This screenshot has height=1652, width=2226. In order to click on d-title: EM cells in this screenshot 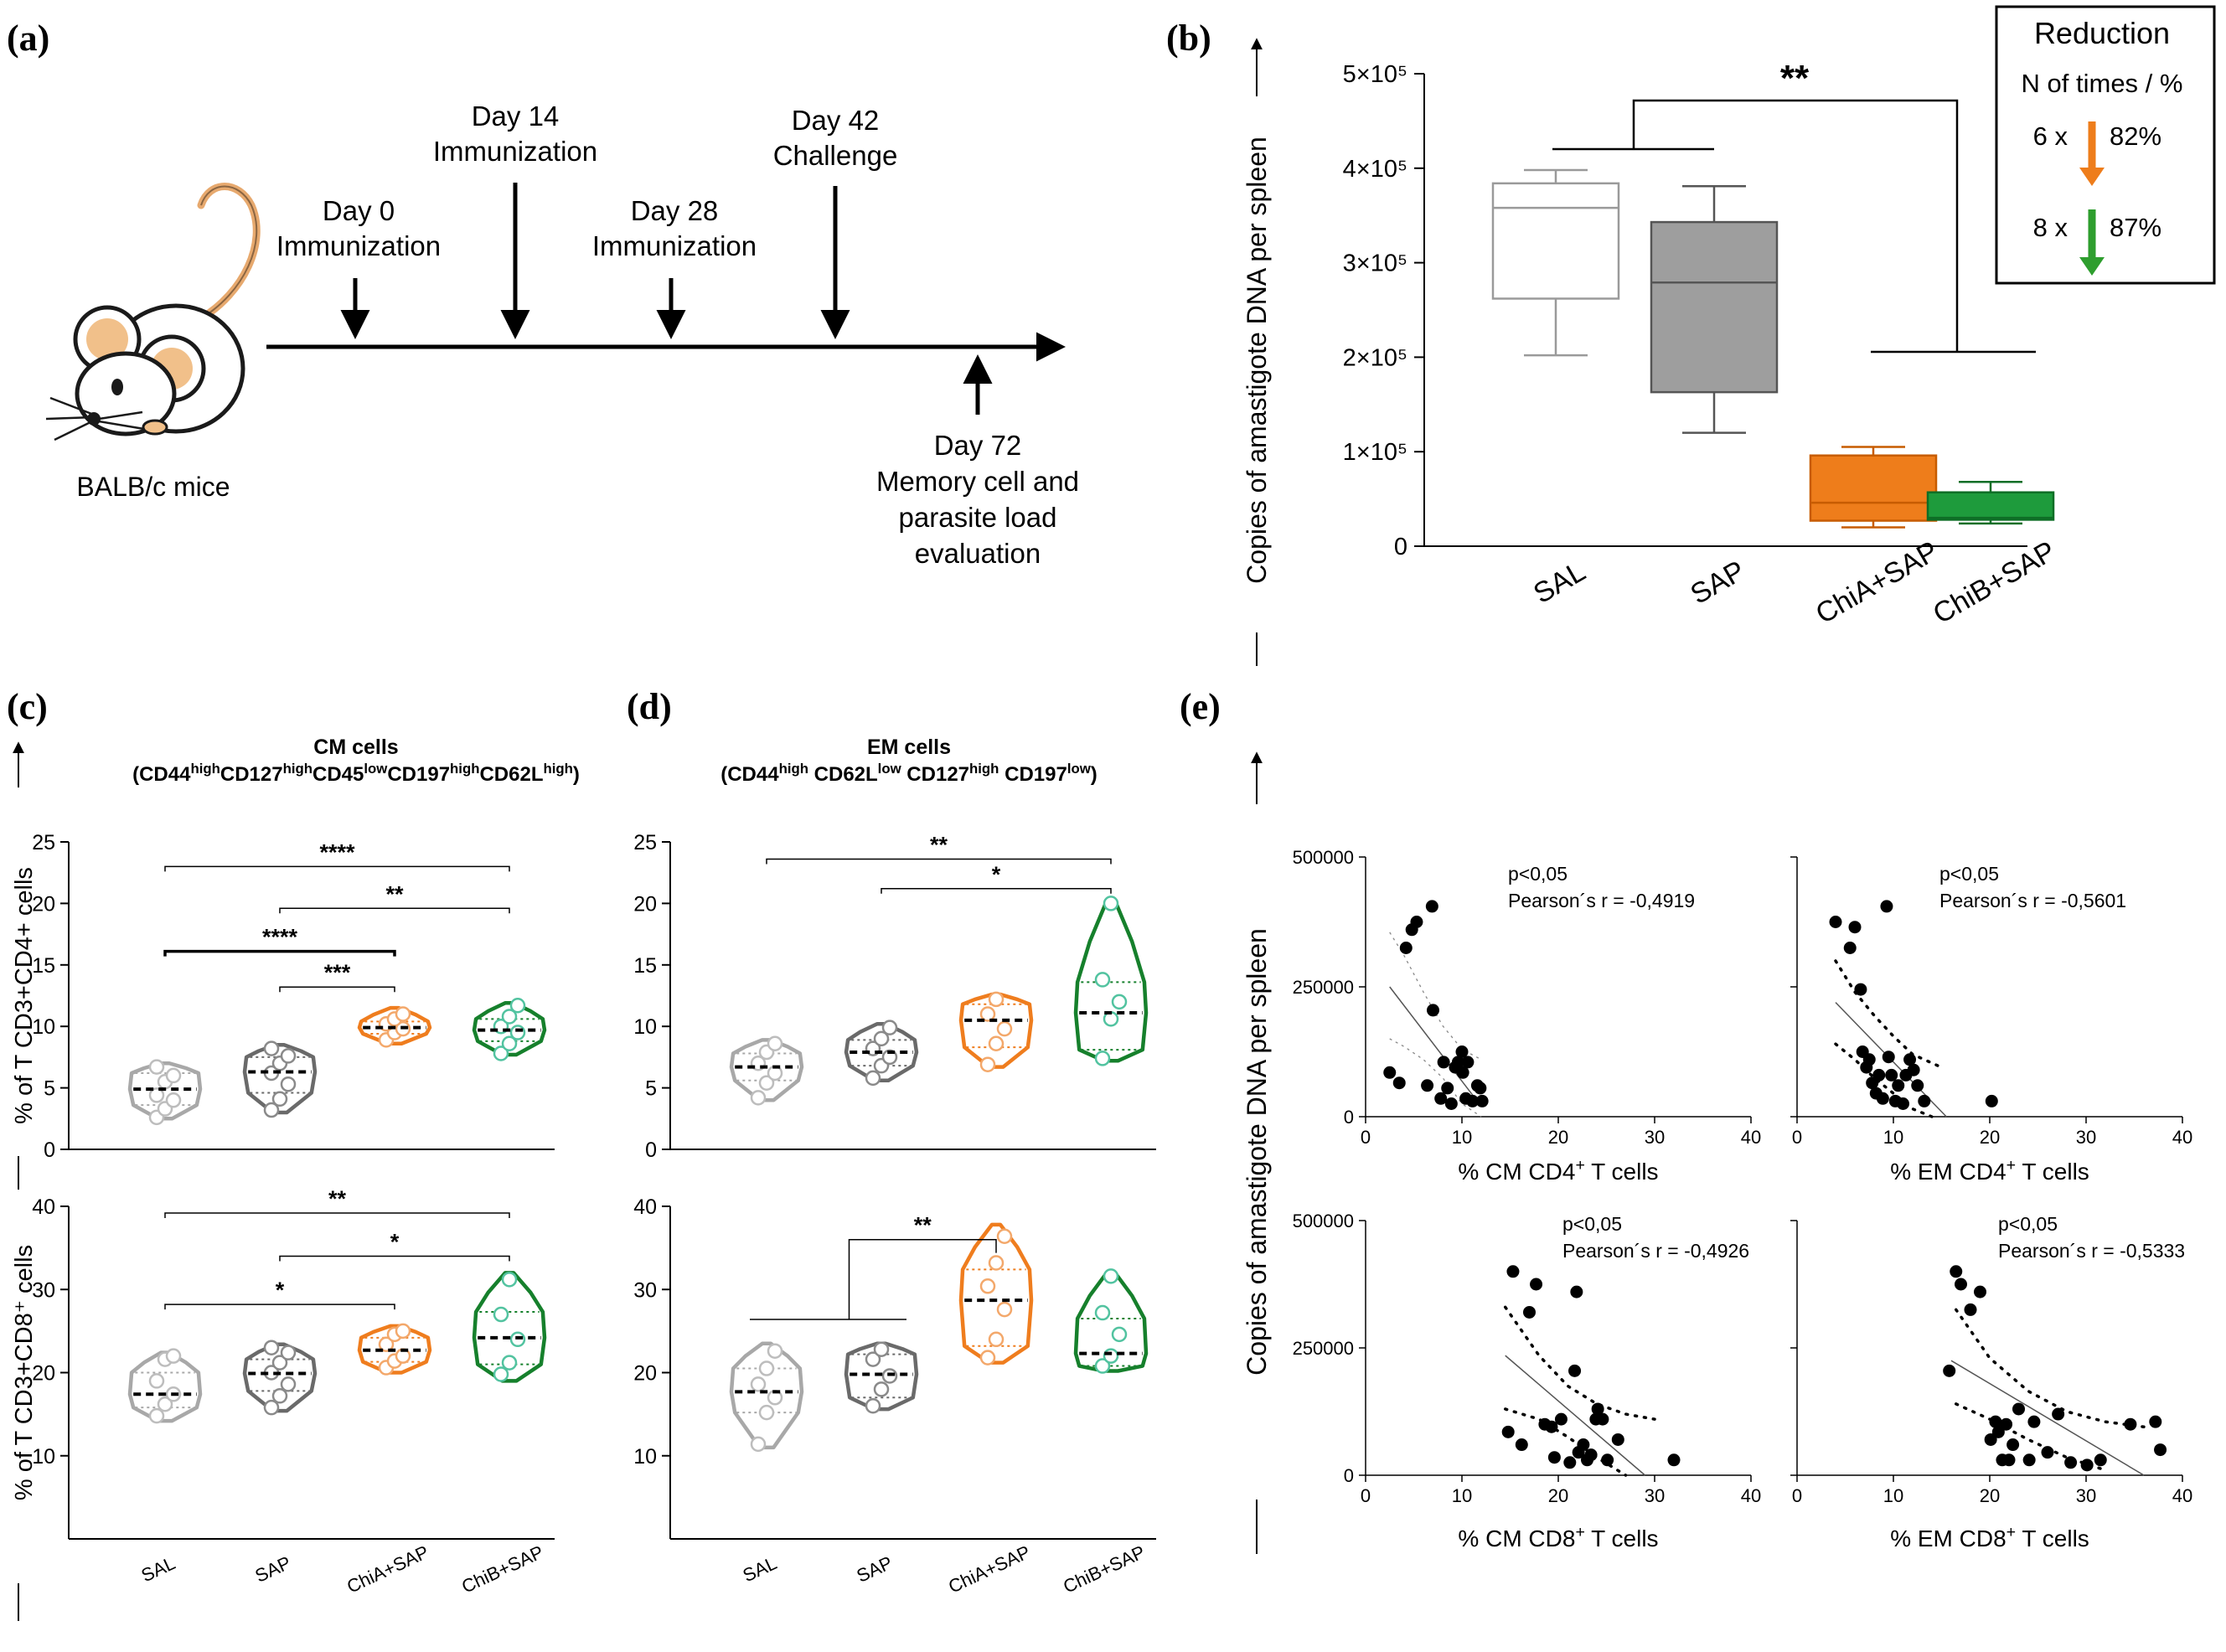, I will do `click(909, 747)`.